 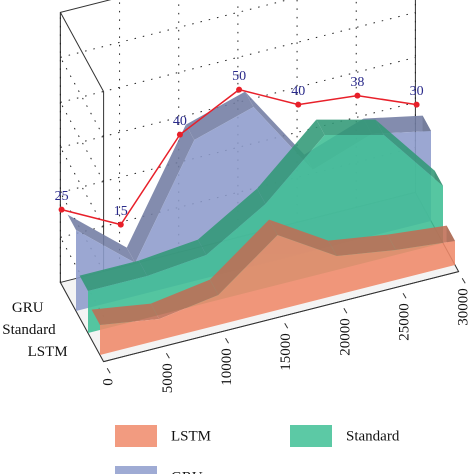 I want to click on x-axis, so click(x=281, y=317).